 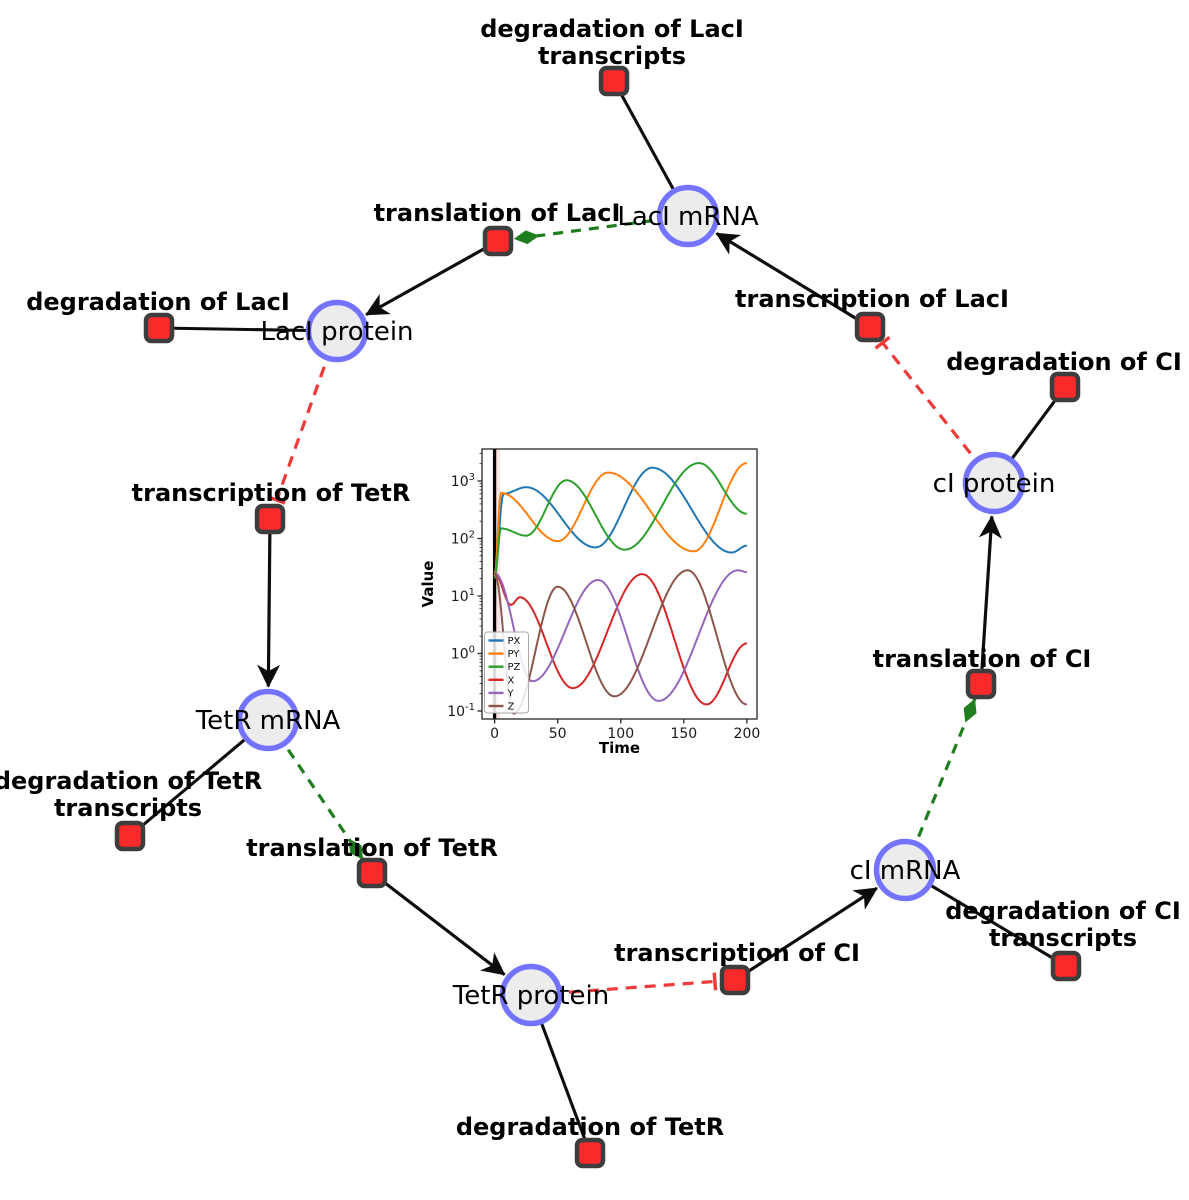 I want to click on edge-ci-mrna-to-translation-ci, so click(x=940, y=784).